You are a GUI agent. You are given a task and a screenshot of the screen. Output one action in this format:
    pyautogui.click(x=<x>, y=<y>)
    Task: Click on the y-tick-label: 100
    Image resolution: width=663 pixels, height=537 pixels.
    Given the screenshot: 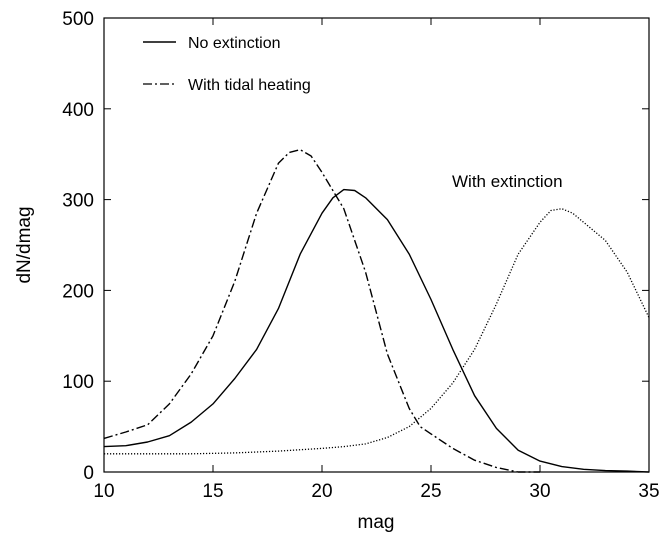 What is the action you would take?
    pyautogui.click(x=78, y=382)
    